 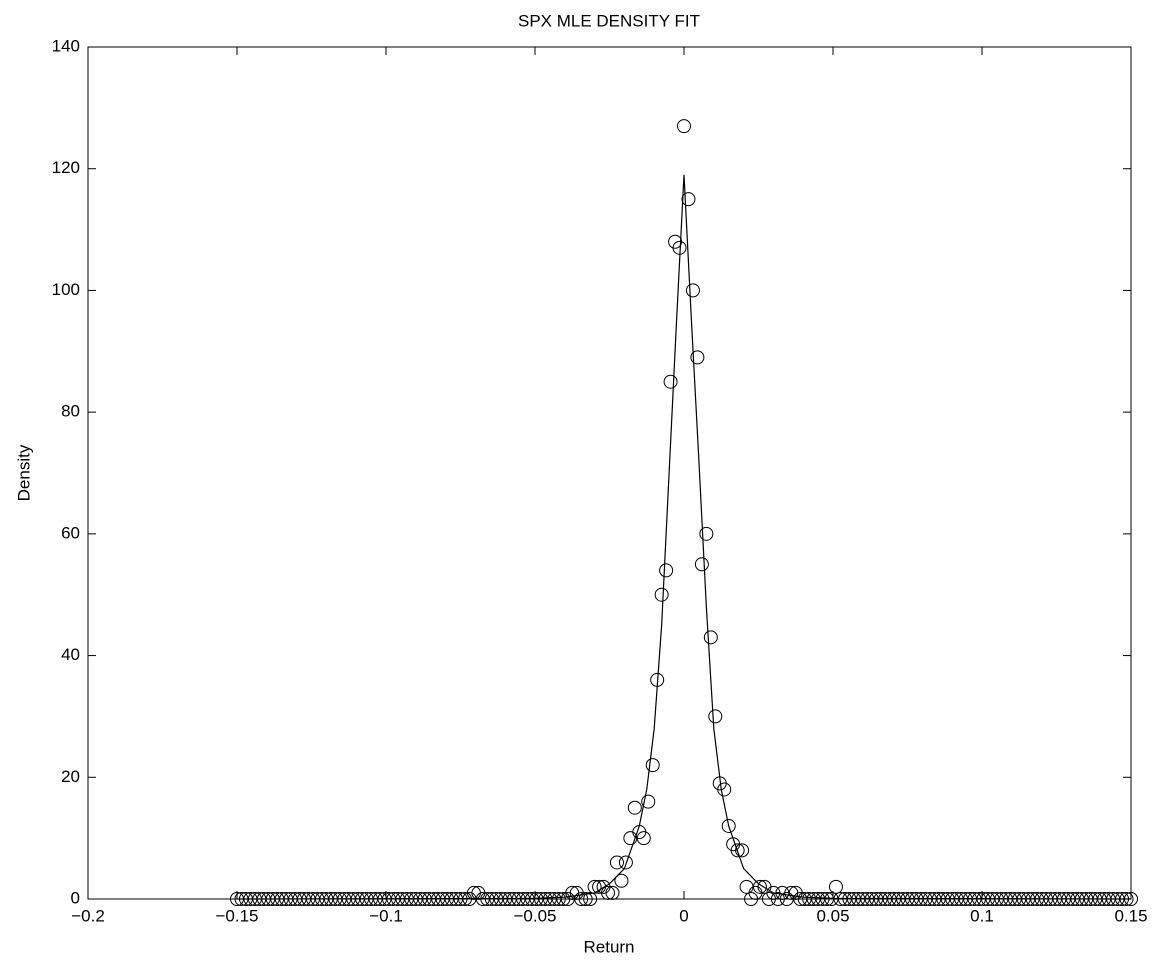 I want to click on x-tick-label: 0, so click(x=683, y=915).